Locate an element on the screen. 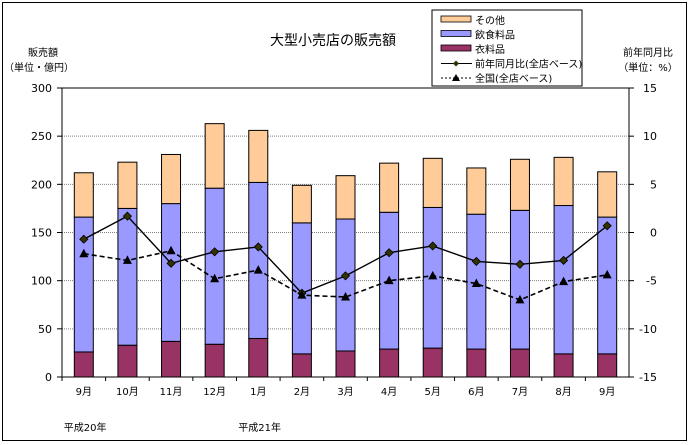 The width and height of the screenshot is (691, 445). right-axis-label-line2: （単位：%） is located at coordinates (648, 67).